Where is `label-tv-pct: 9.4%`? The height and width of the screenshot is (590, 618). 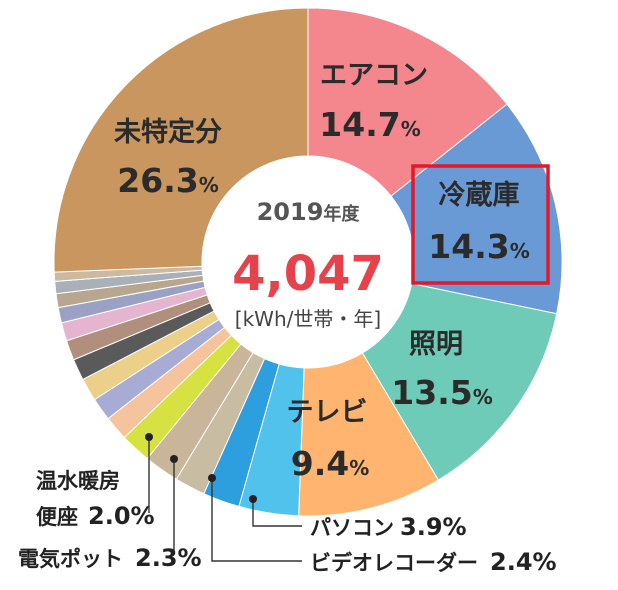 label-tv-pct: 9.4% is located at coordinates (330, 463).